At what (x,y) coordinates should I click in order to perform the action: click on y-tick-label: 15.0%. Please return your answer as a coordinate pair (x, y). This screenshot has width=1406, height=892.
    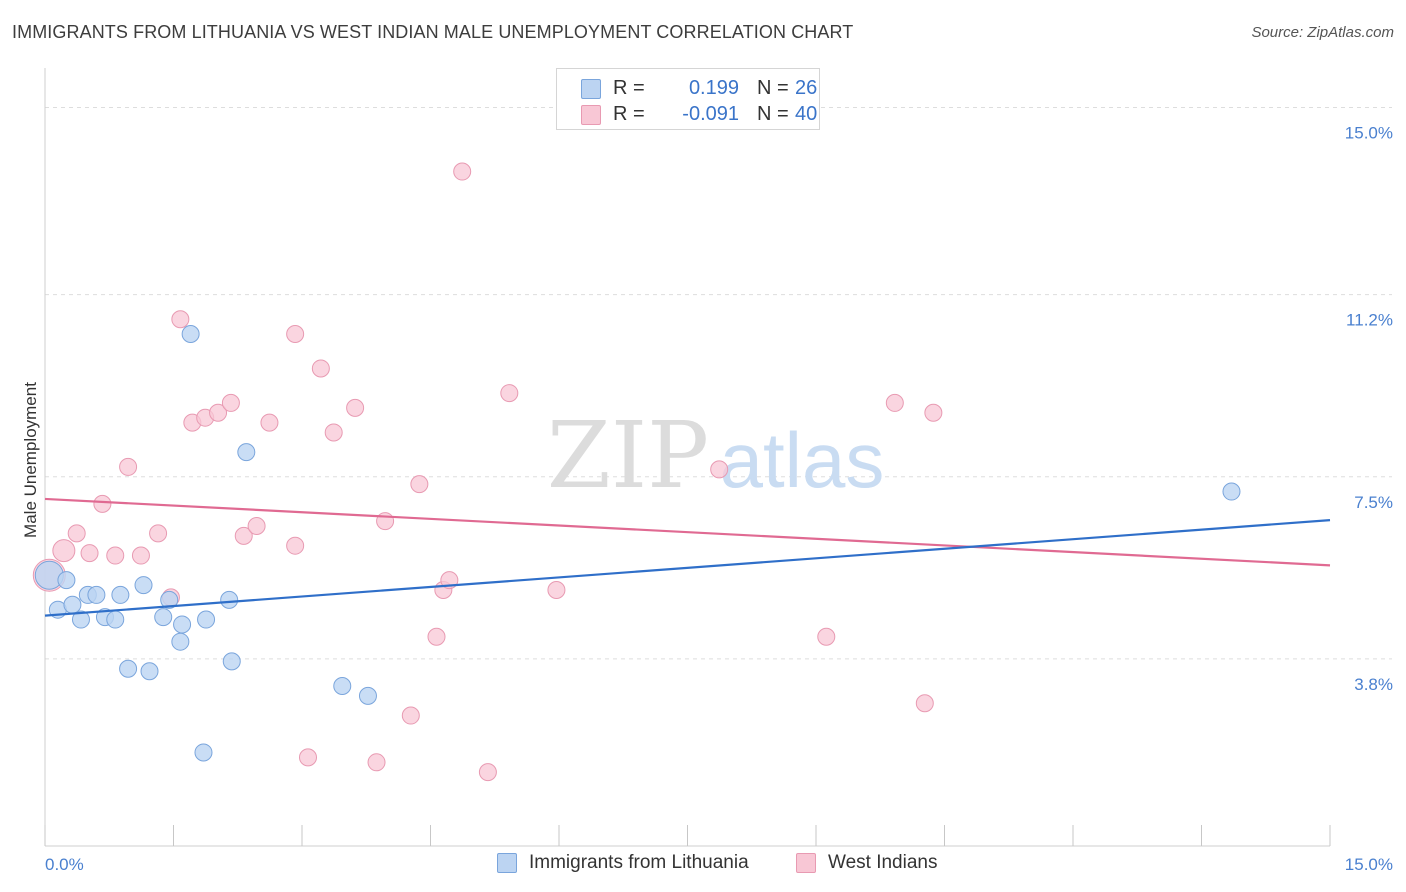
    Looking at the image, I should click on (1369, 133).